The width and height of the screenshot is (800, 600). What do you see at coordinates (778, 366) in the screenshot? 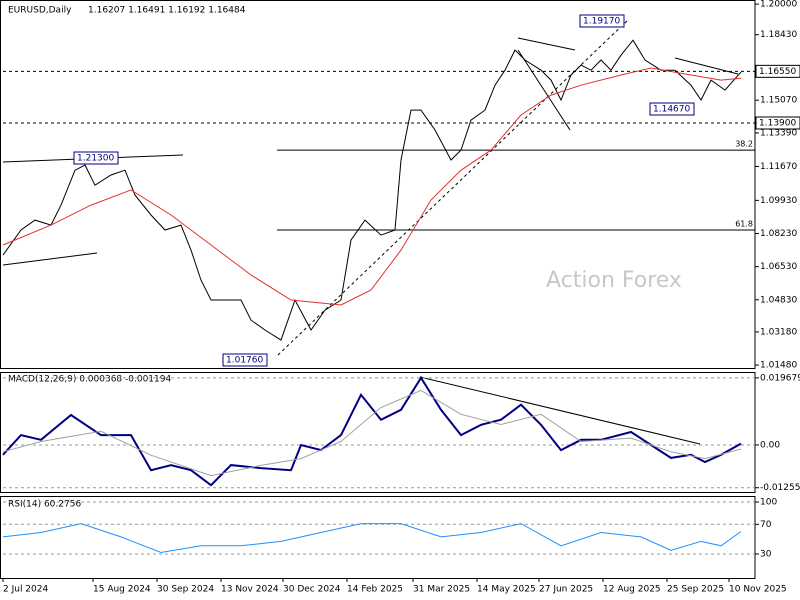
I see `y-tick-label: 1.01480` at bounding box center [778, 366].